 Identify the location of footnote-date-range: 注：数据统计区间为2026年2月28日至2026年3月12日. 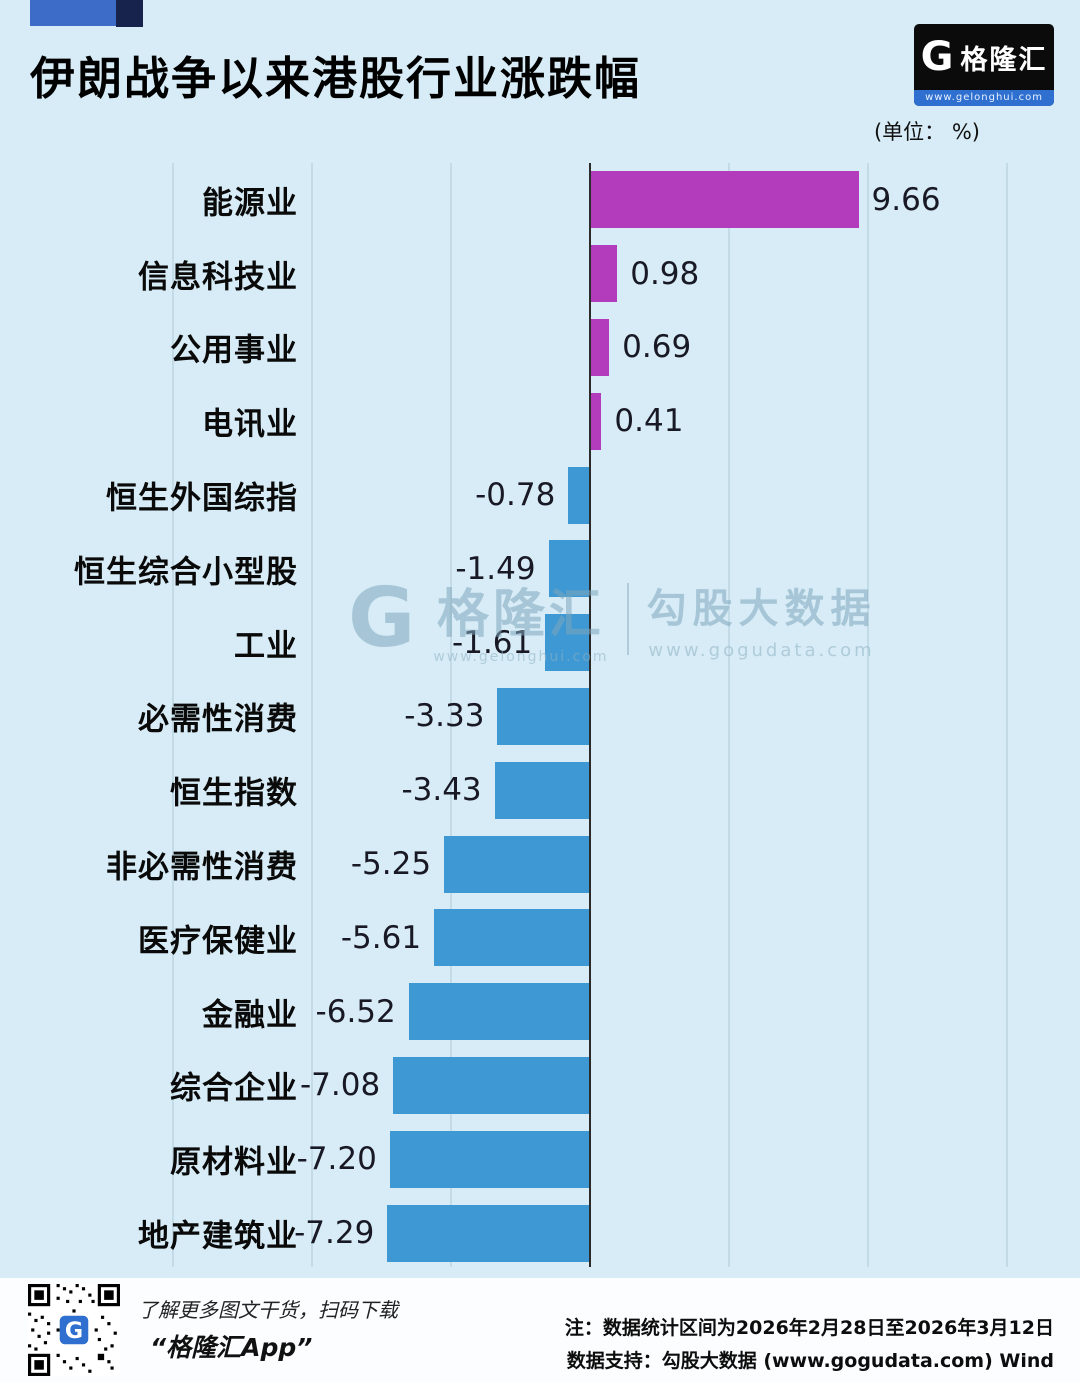
(809, 1328).